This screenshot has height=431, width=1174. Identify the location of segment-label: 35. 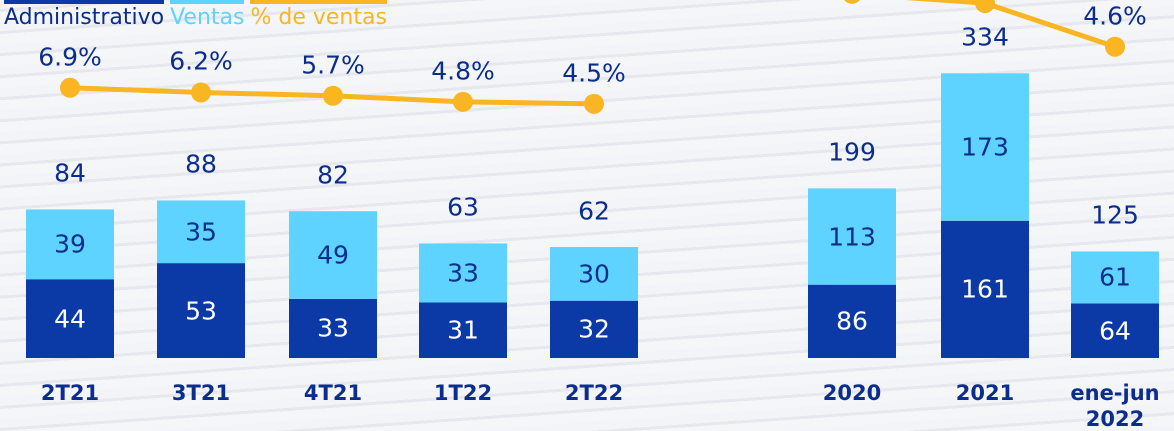
(201, 232).